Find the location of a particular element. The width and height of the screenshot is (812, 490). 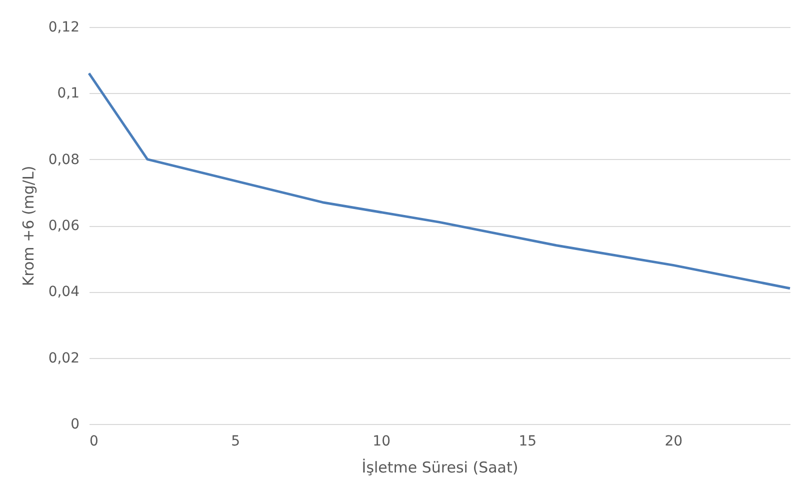

y-axis-title: Krom +6 (mg/L) is located at coordinates (28, 226).